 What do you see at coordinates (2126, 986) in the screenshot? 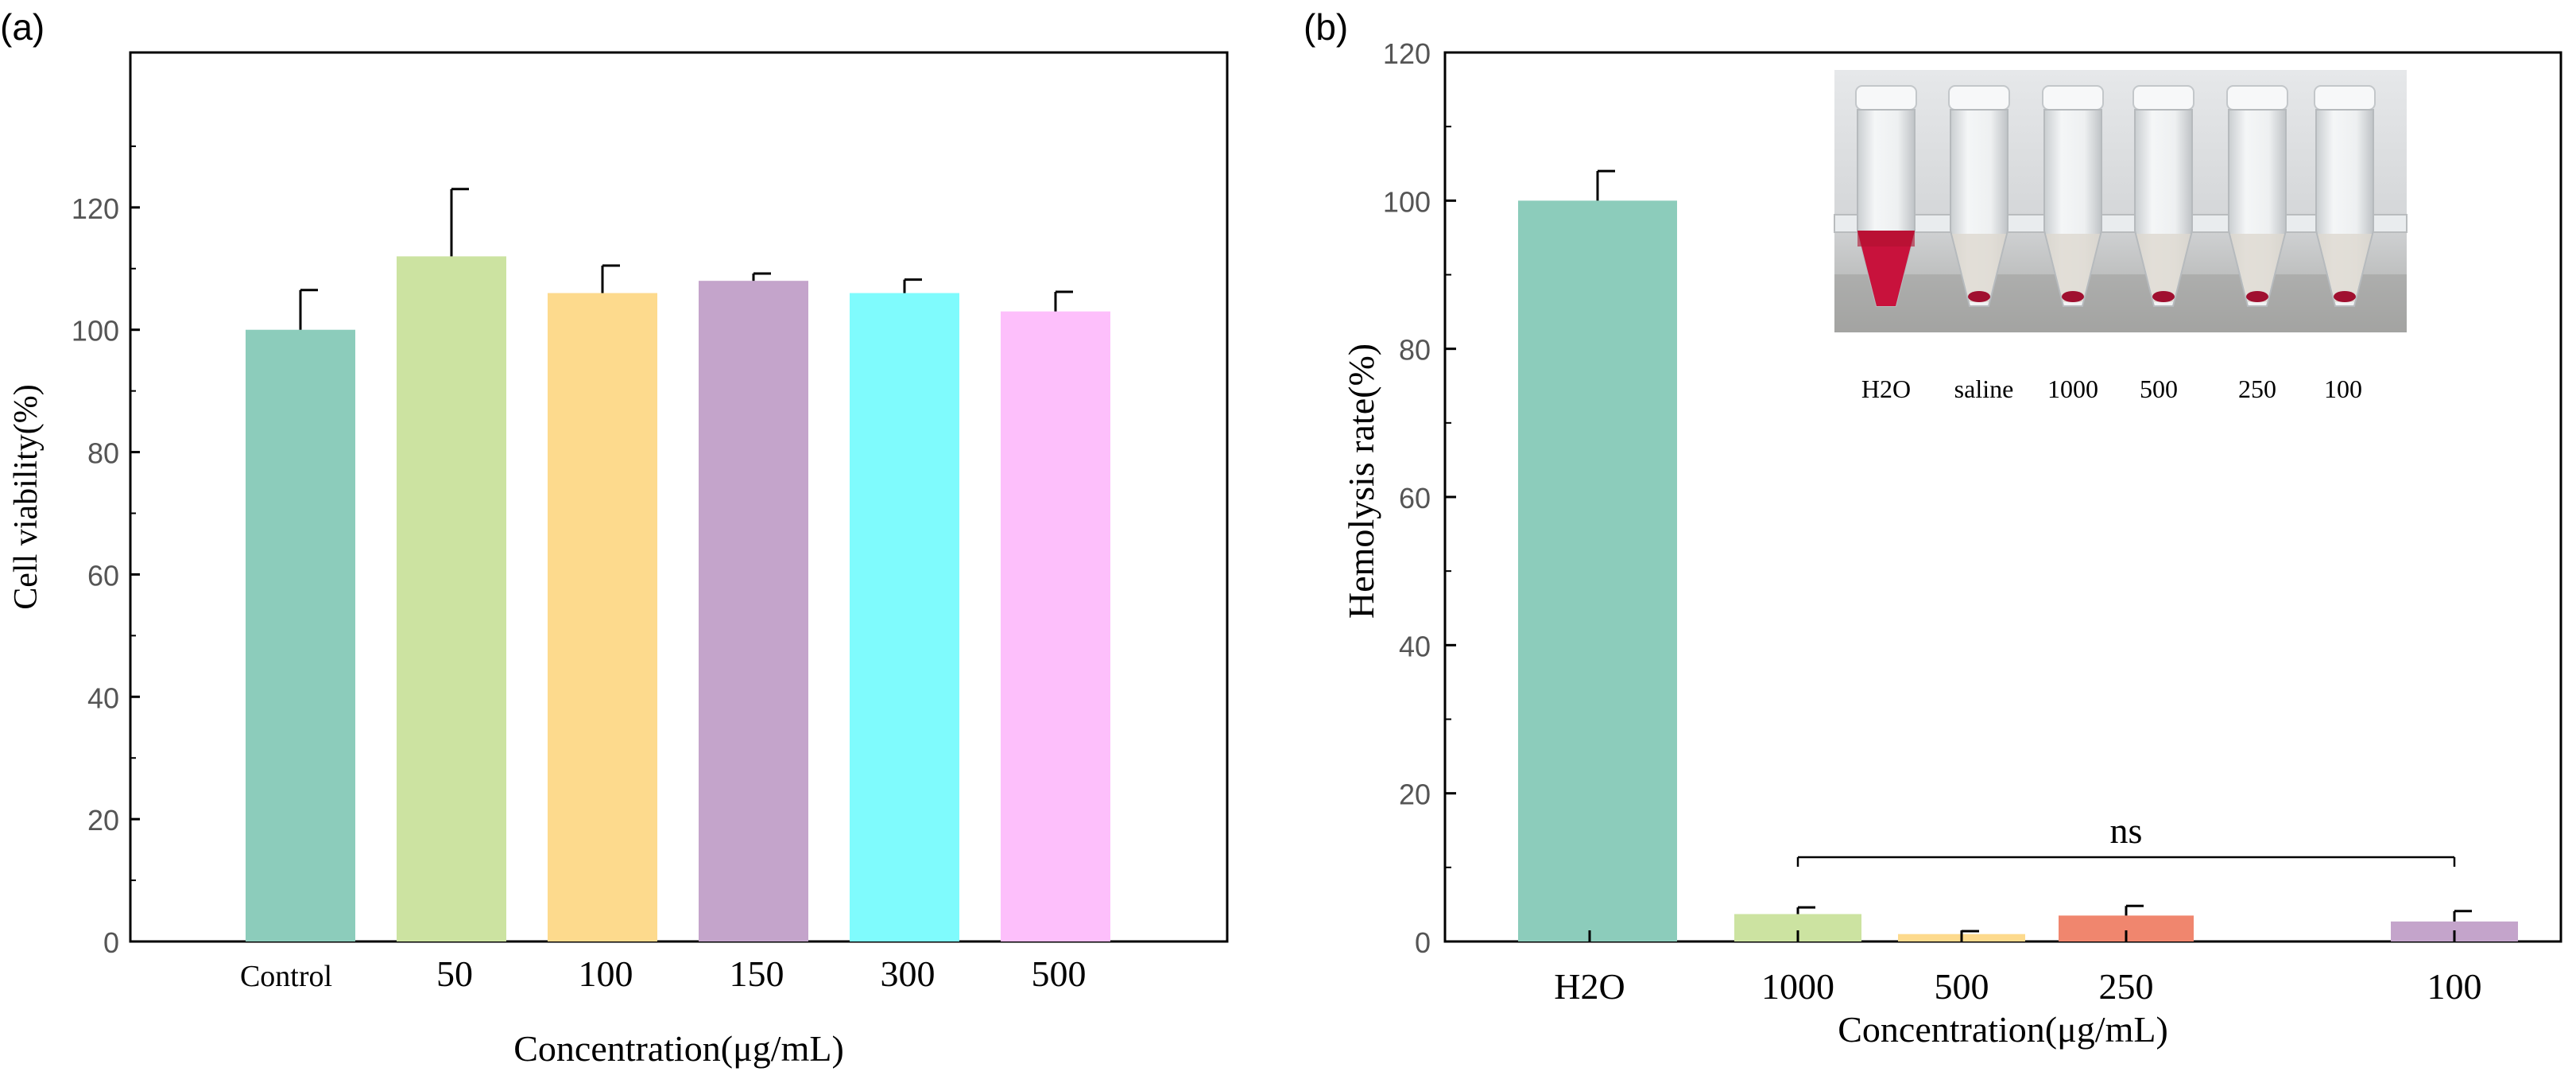
I see `x-tick-label: 250` at bounding box center [2126, 986].